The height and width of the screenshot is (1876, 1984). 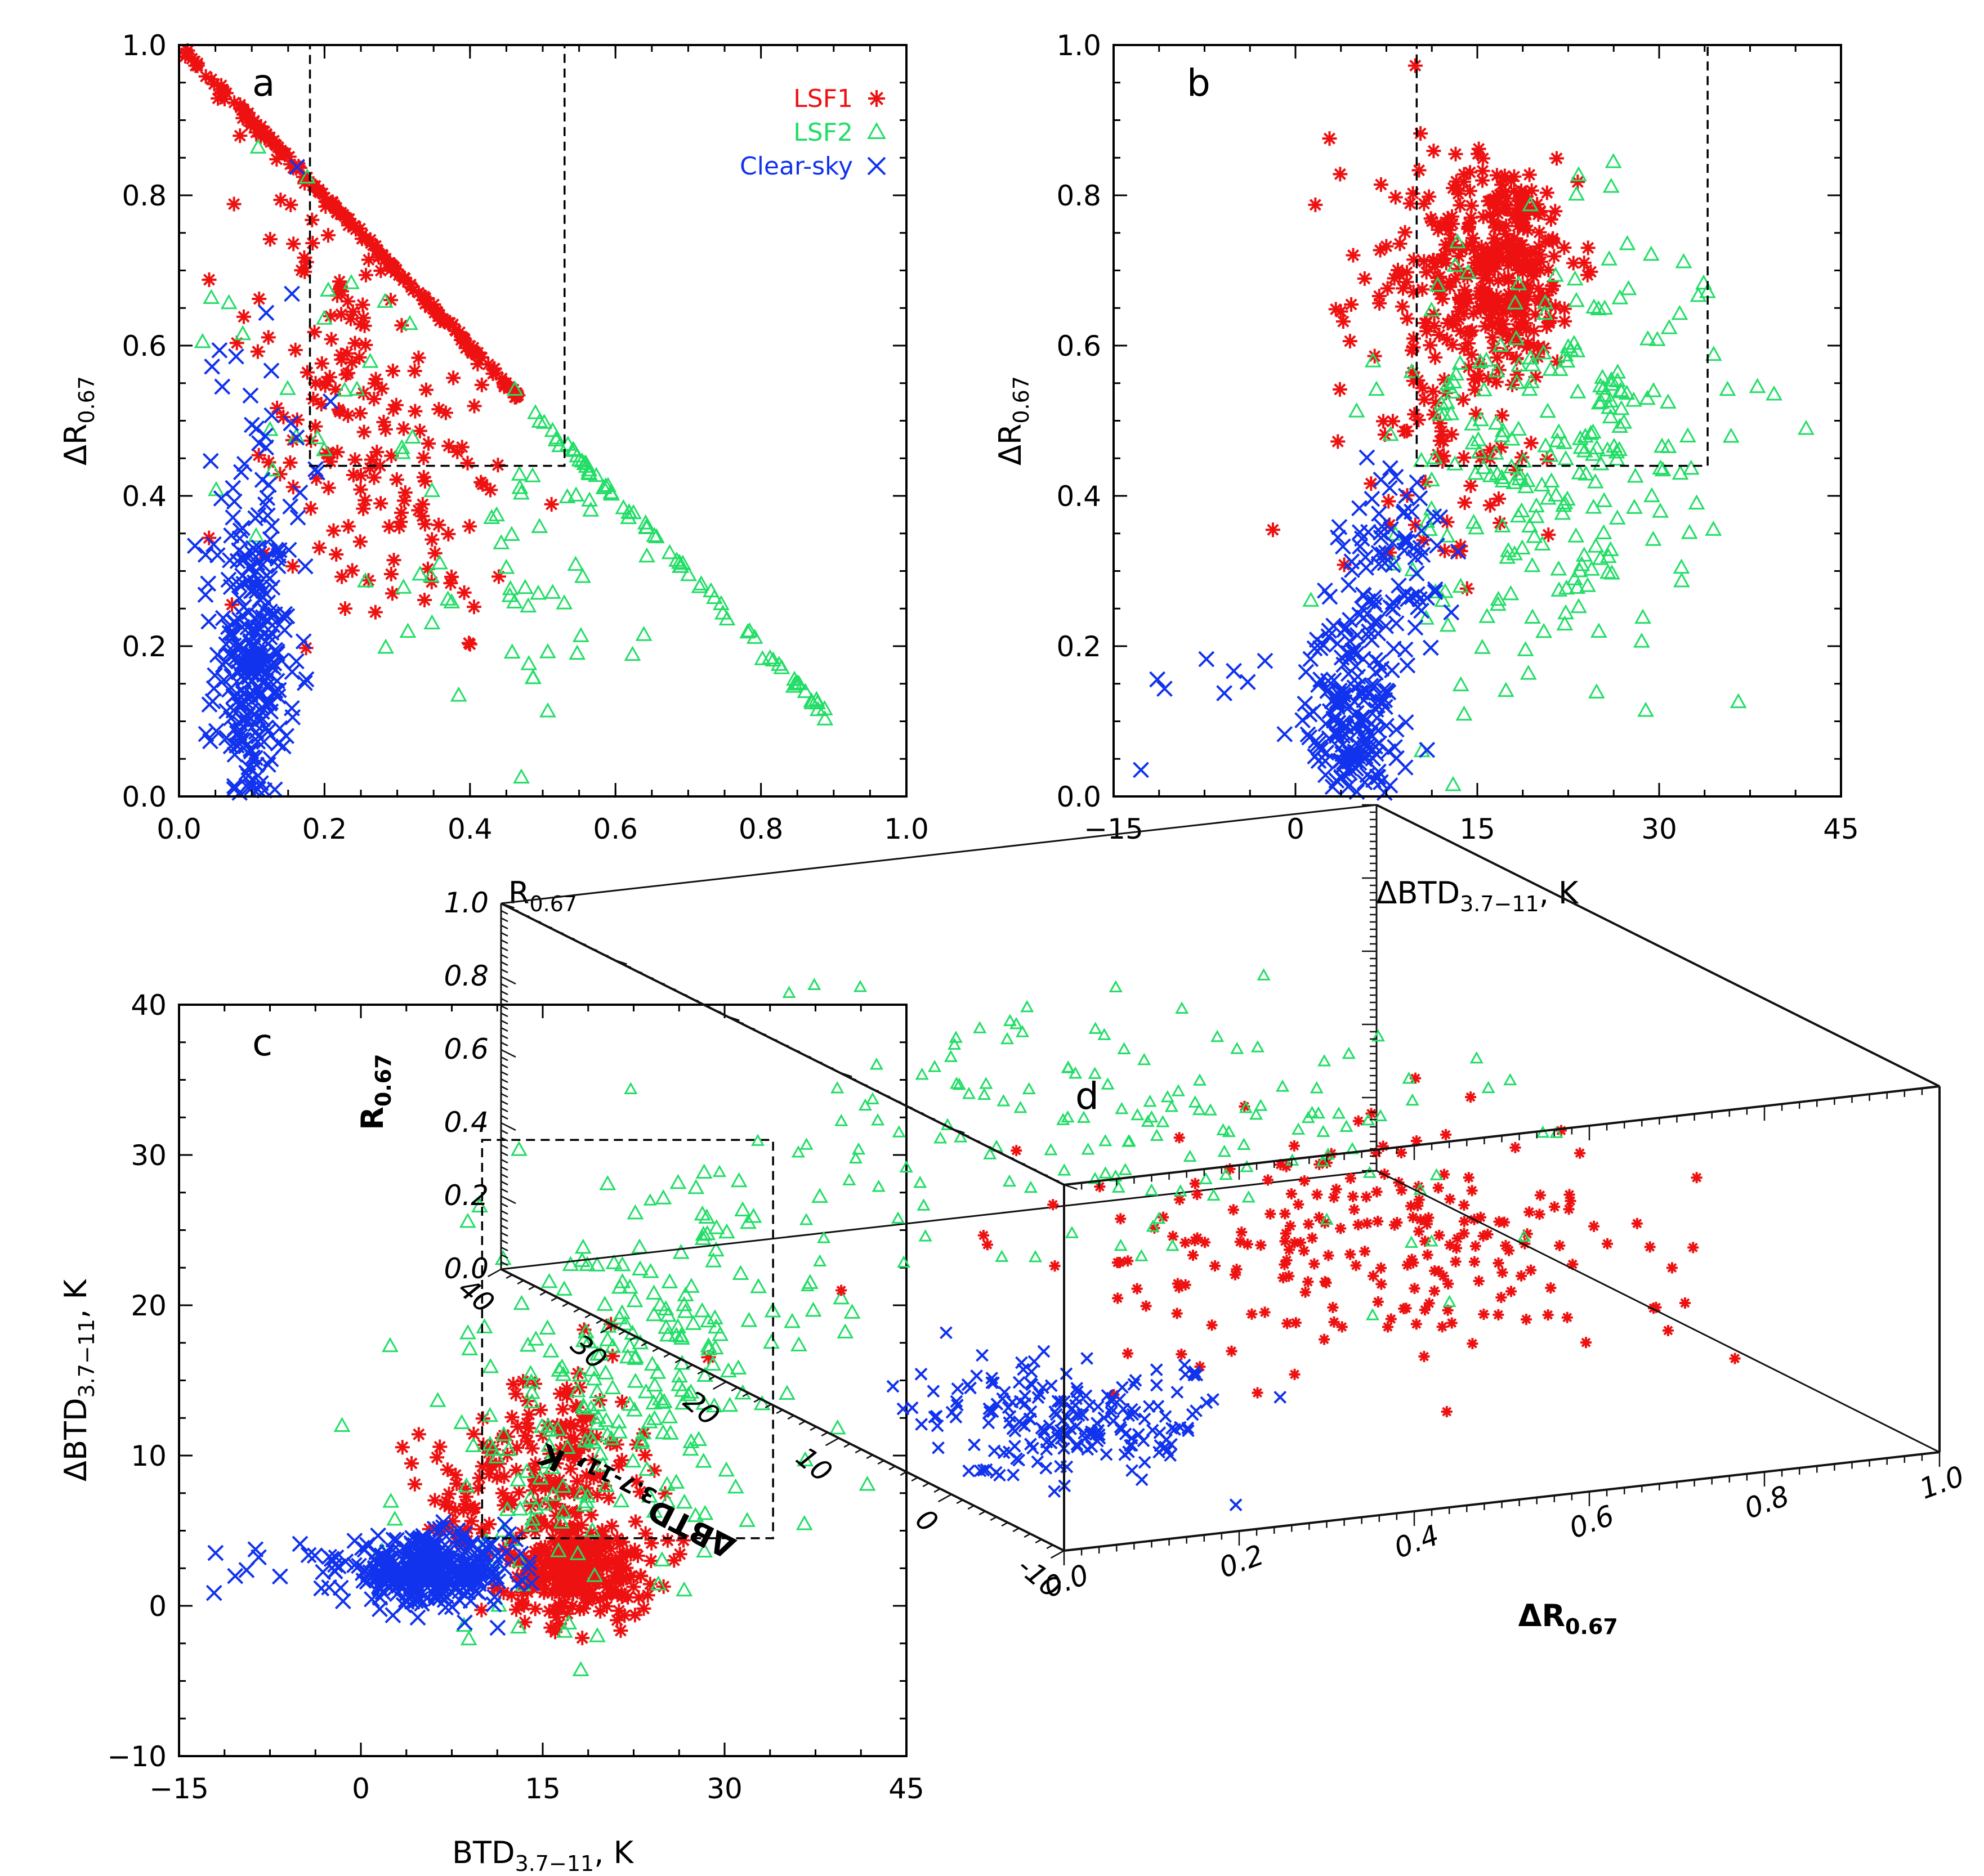 What do you see at coordinates (466, 902) in the screenshot?
I see `panel-d-ztick-label-5: 1.0` at bounding box center [466, 902].